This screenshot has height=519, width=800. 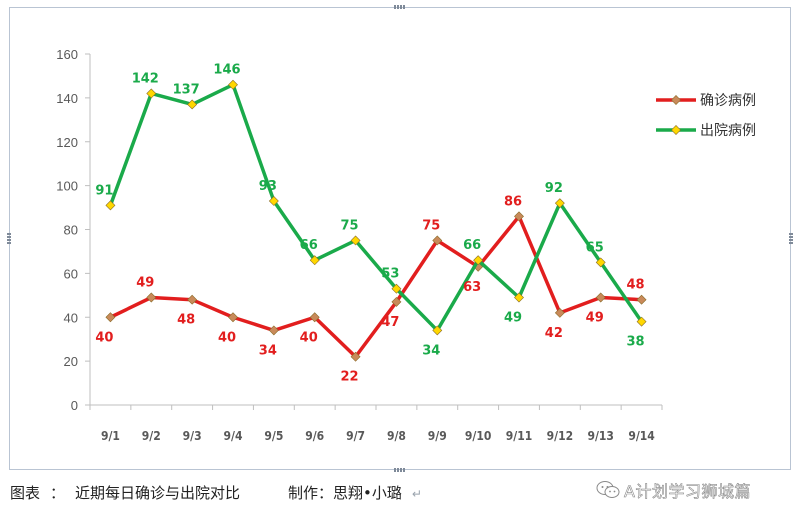 I want to click on x-tick-label: 9/12, so click(x=560, y=436).